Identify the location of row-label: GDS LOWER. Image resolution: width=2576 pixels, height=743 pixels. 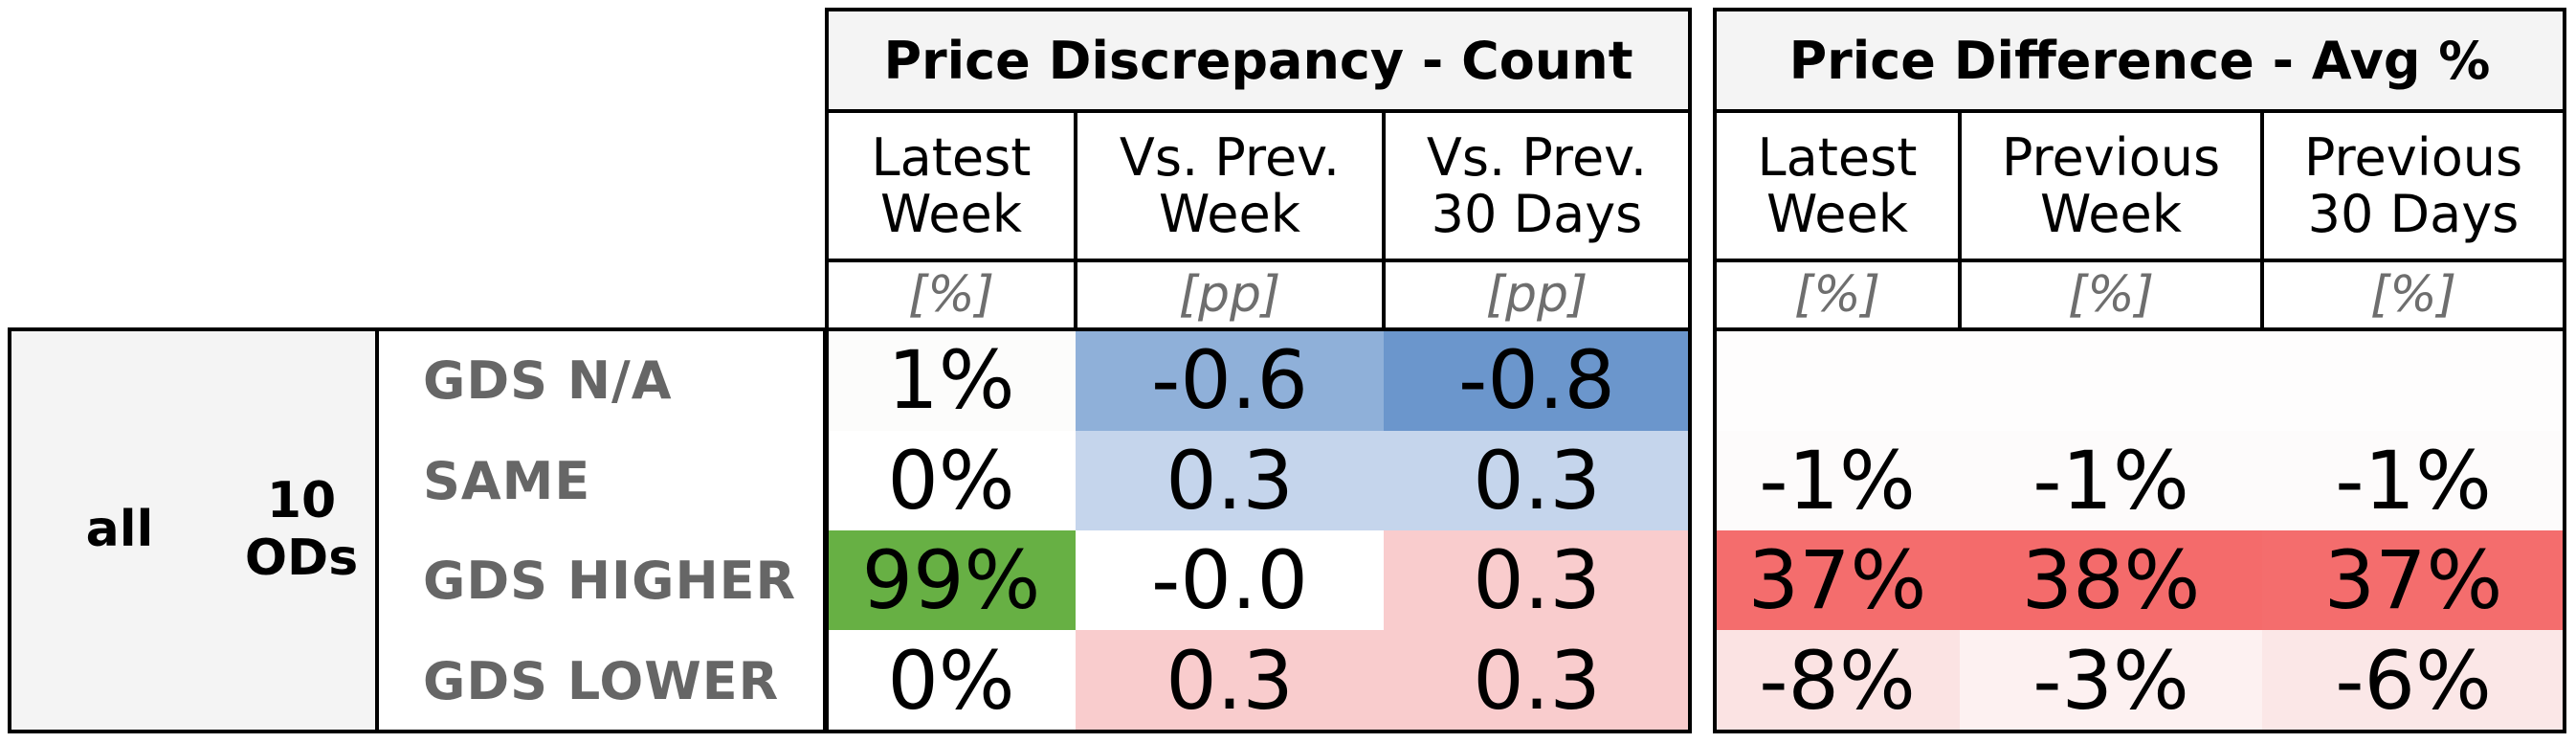
(601, 681).